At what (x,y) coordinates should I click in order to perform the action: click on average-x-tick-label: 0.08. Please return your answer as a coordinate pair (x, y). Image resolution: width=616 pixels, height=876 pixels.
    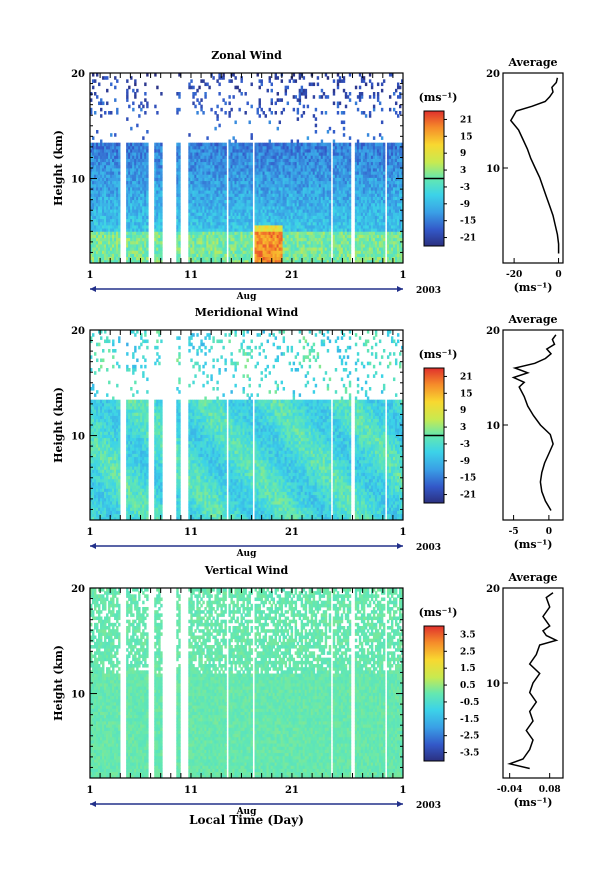
    Looking at the image, I should click on (550, 790).